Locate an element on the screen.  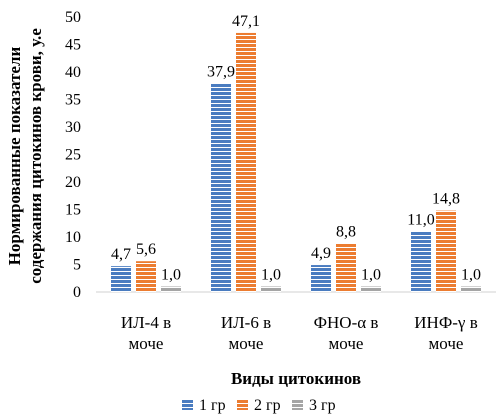
x-axis-title: Виды цитокинов is located at coordinates (296, 378).